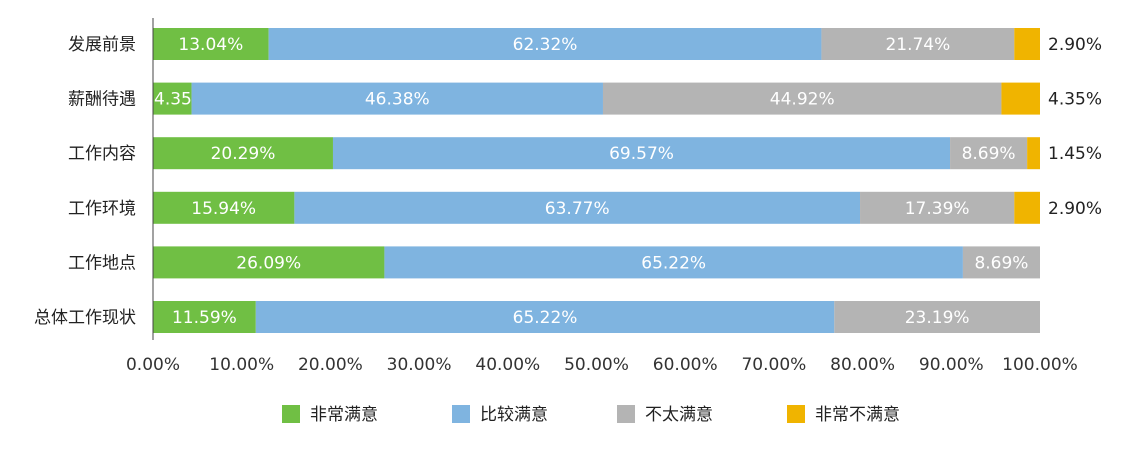  What do you see at coordinates (685, 365) in the screenshot?
I see `x-tick-label: 60.00%` at bounding box center [685, 365].